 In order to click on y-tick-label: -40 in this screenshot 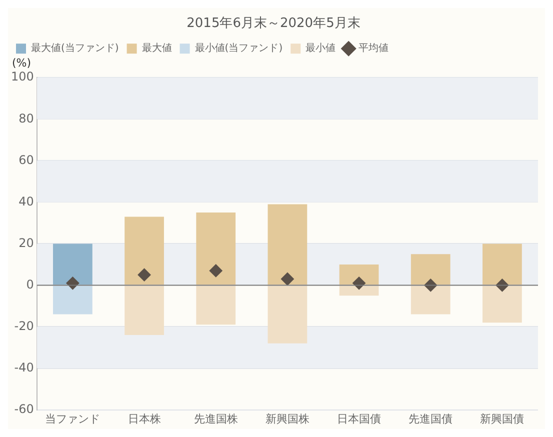, I will do `click(24, 367)`.